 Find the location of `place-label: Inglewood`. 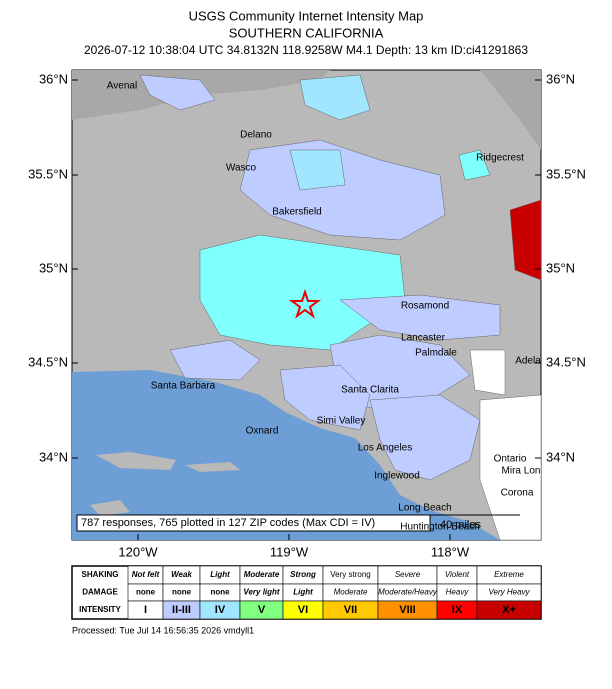

place-label: Inglewood is located at coordinates (397, 476).